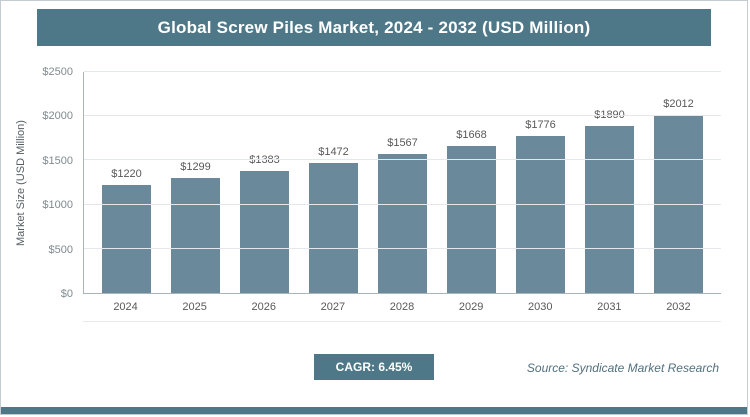 The height and width of the screenshot is (417, 750). Describe the element at coordinates (21, 183) in the screenshot. I see `y-axis-title: Market Size (USD Million)` at that location.